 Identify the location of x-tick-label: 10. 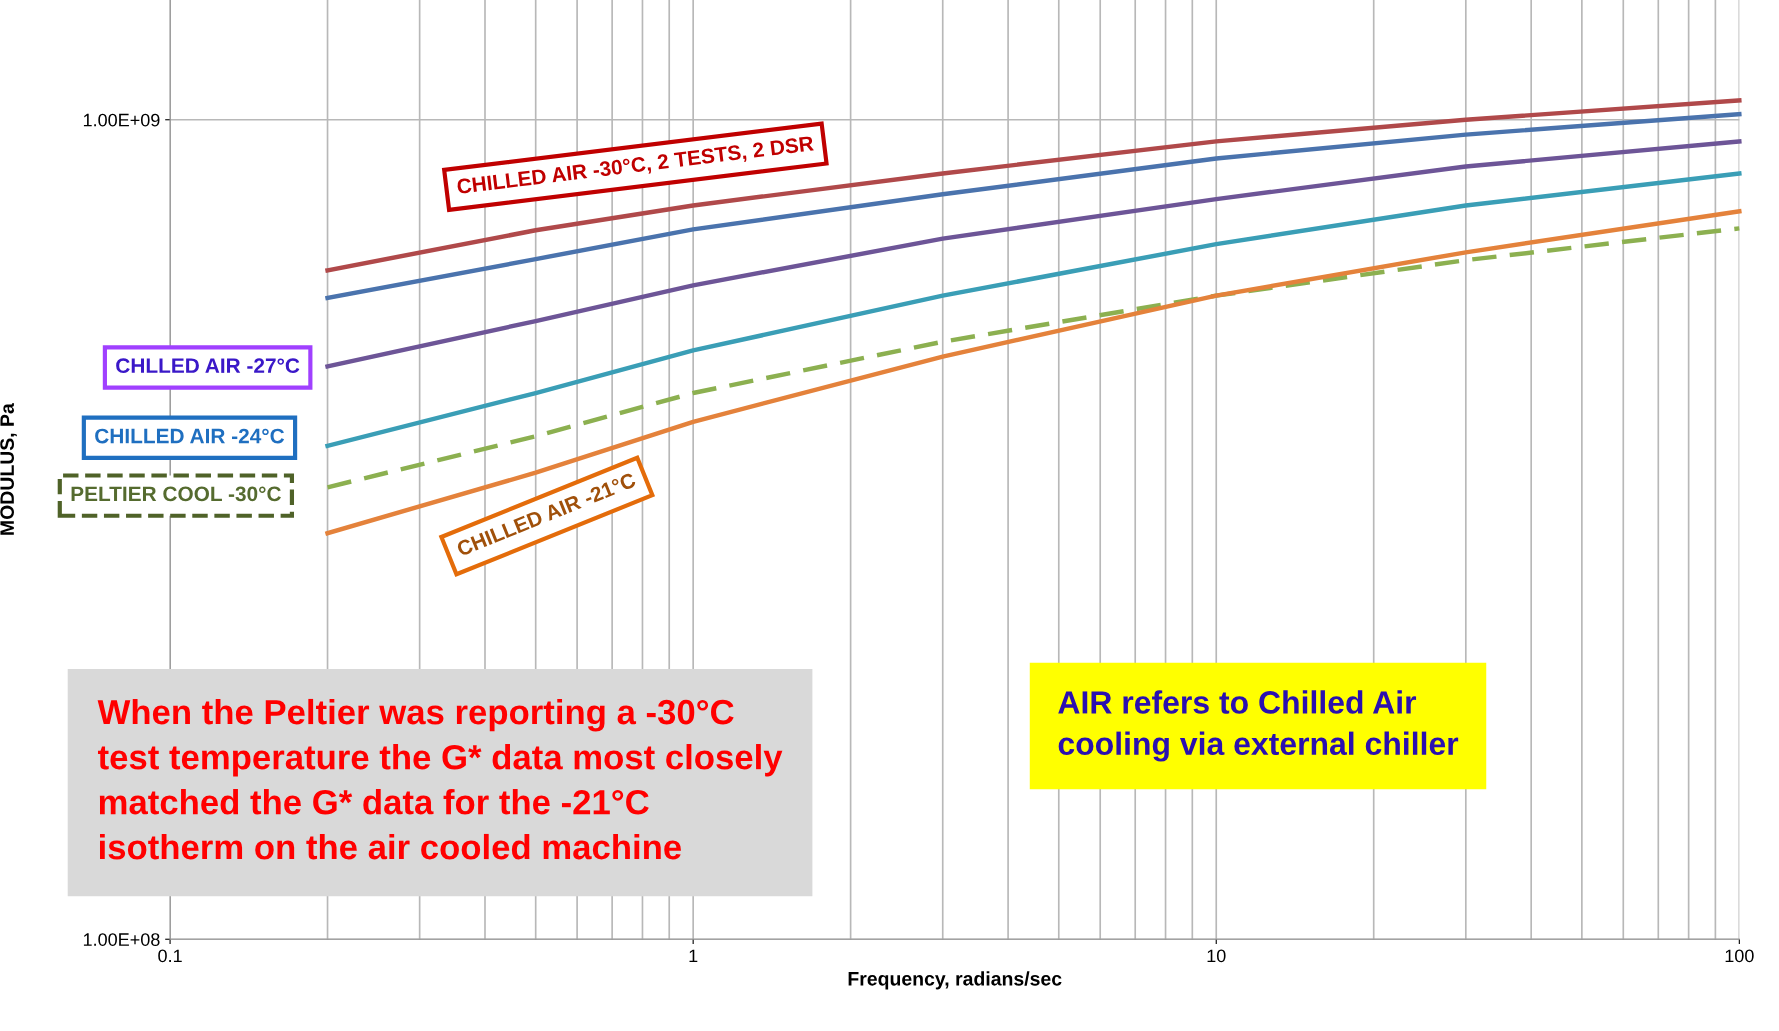
(1216, 956).